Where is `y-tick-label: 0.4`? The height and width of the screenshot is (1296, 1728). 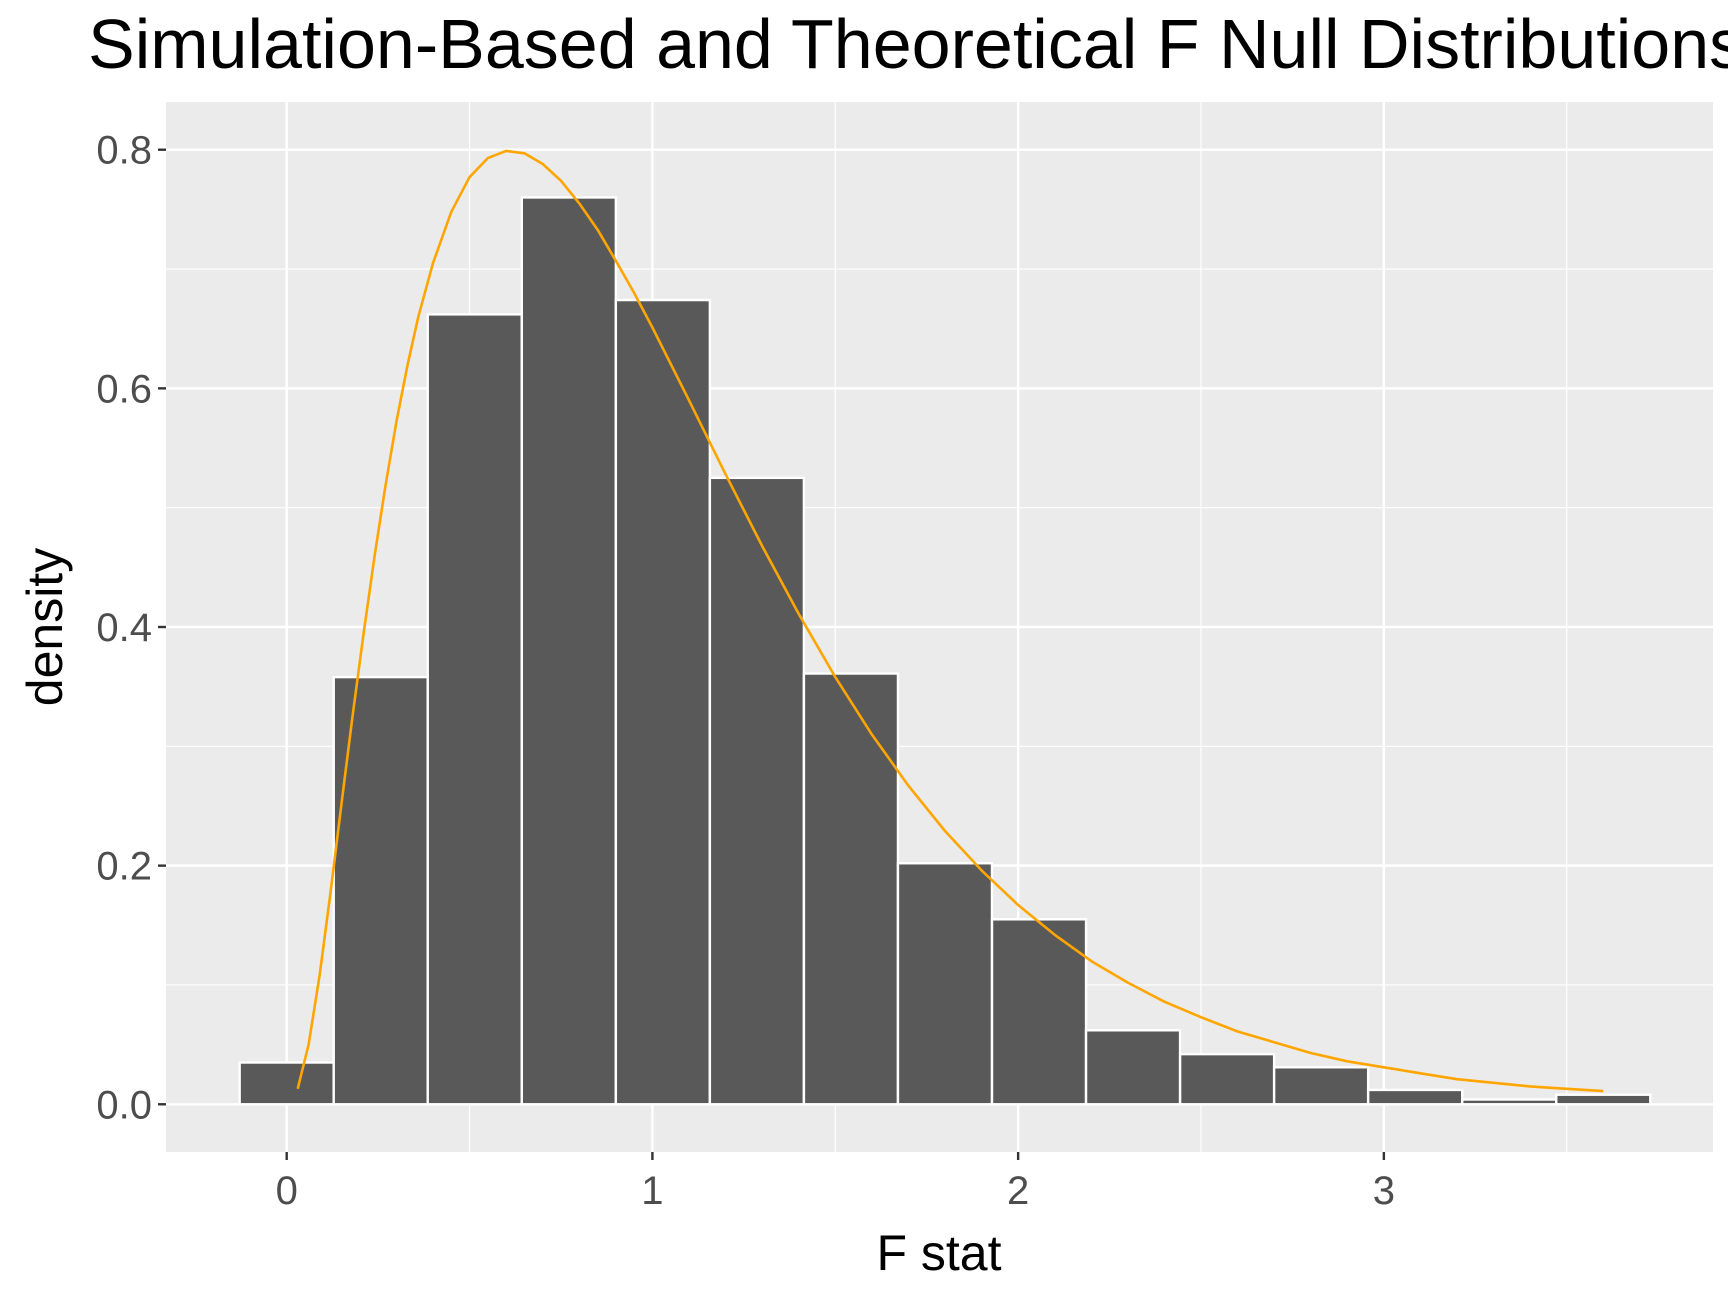
y-tick-label: 0.4 is located at coordinates (124, 628).